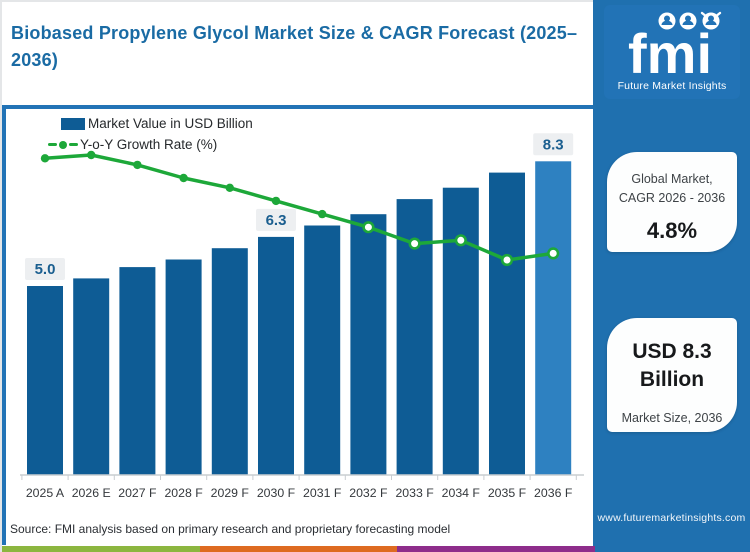 This screenshot has width=750, height=552. I want to click on footer-stripe-green, so click(101, 549).